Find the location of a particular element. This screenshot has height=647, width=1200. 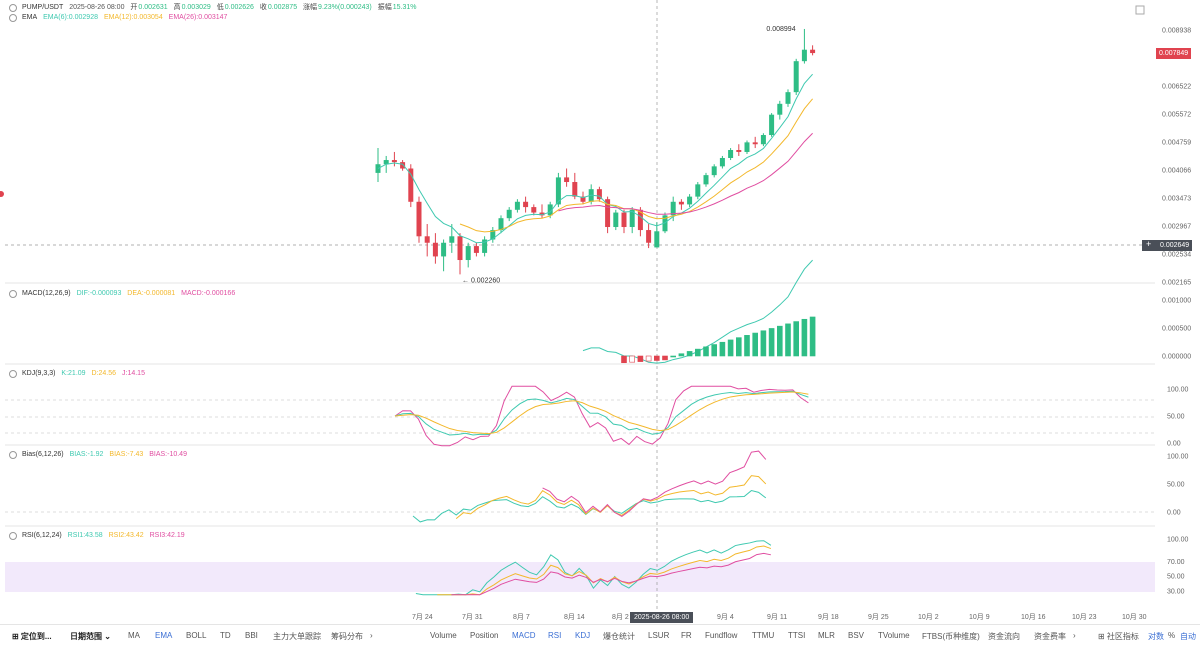

sub-macd: MACD is located at coordinates (524, 635).